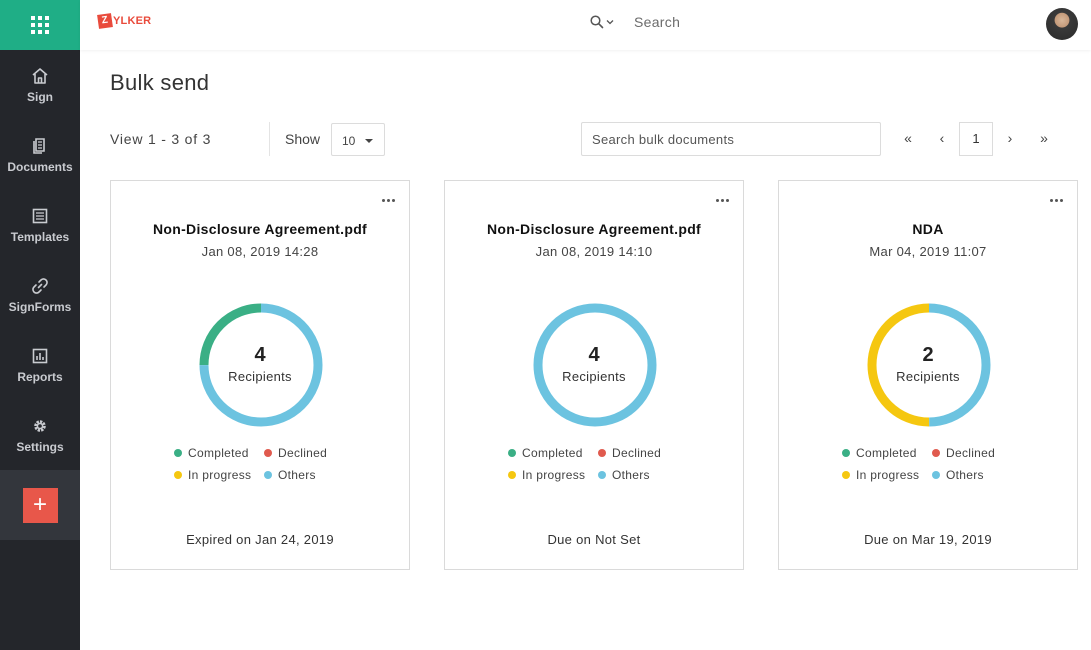 The height and width of the screenshot is (650, 1091). What do you see at coordinates (260, 539) in the screenshot?
I see `card-due-status: Expired on Jan 24, 2019` at bounding box center [260, 539].